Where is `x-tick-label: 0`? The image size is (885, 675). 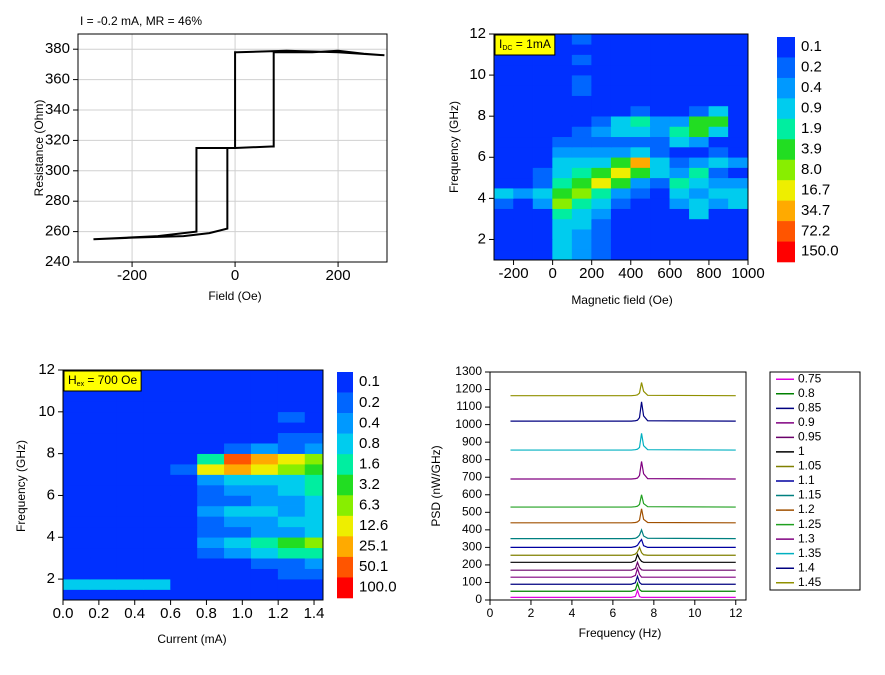 x-tick-label: 0 is located at coordinates (490, 613).